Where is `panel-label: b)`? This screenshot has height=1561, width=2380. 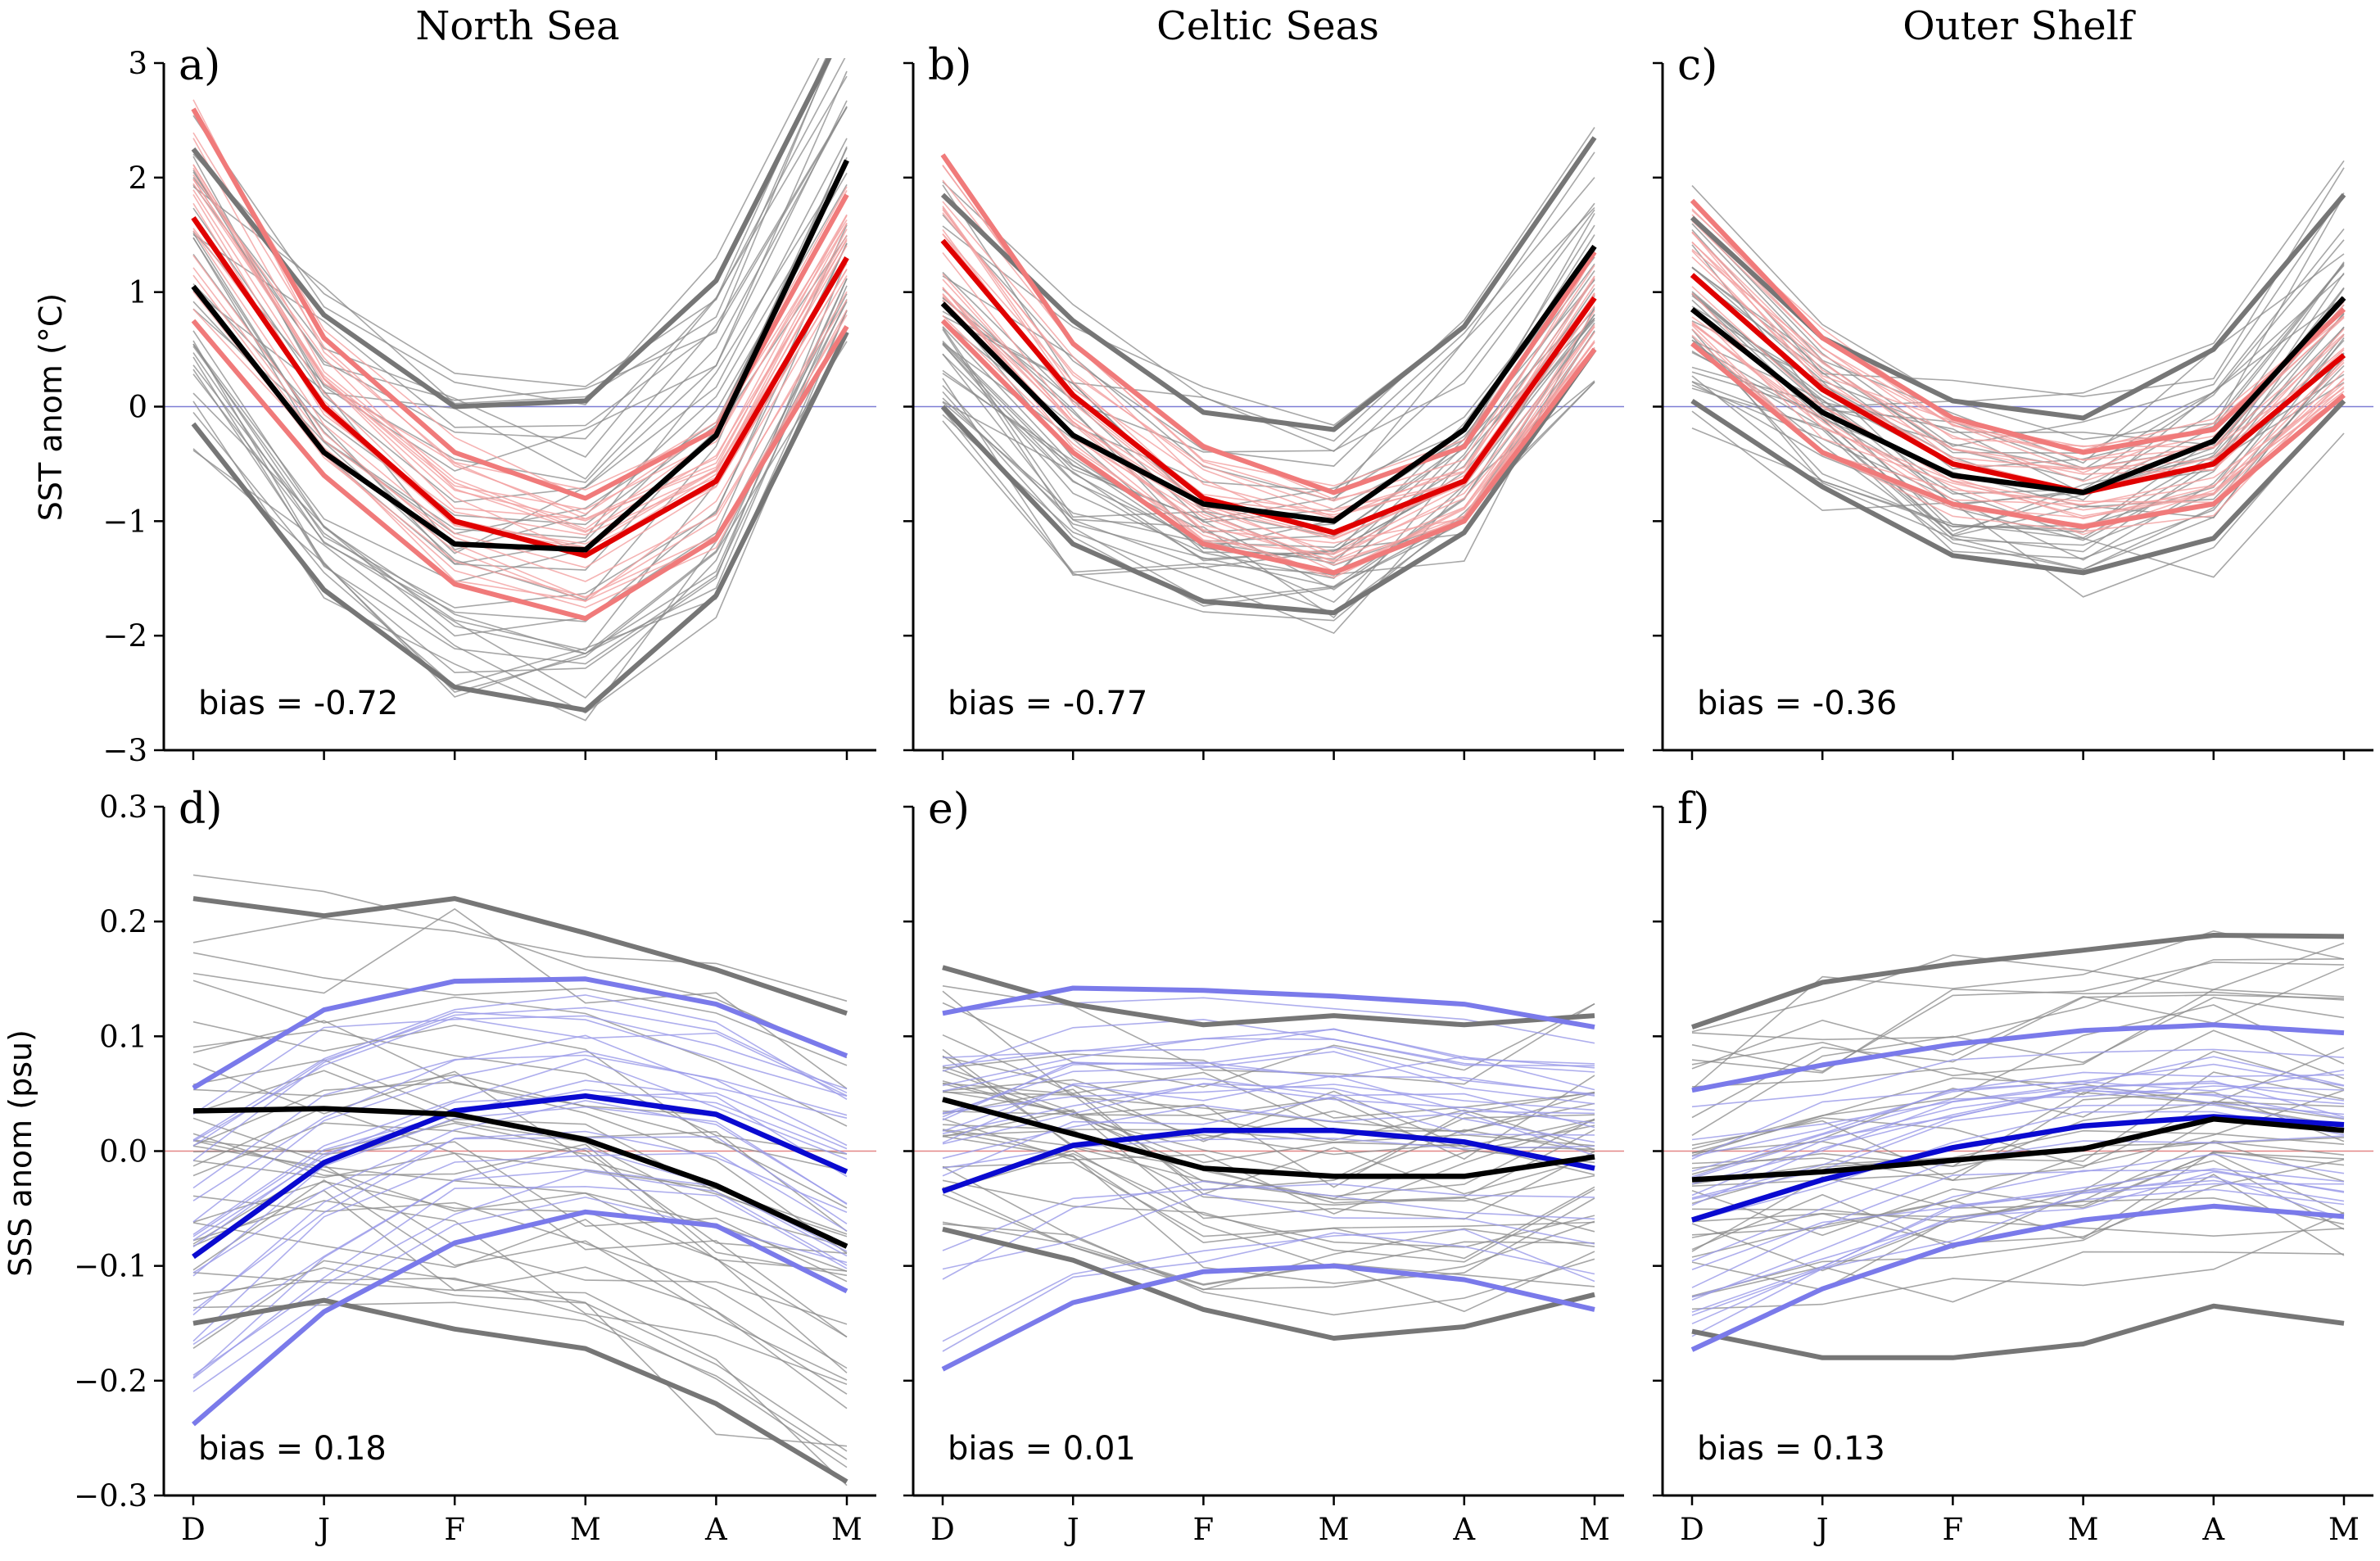
panel-label: b) is located at coordinates (950, 65).